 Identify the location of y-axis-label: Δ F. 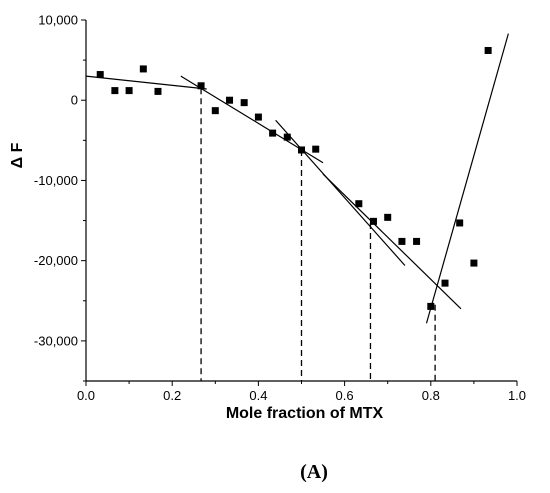
(17, 155).